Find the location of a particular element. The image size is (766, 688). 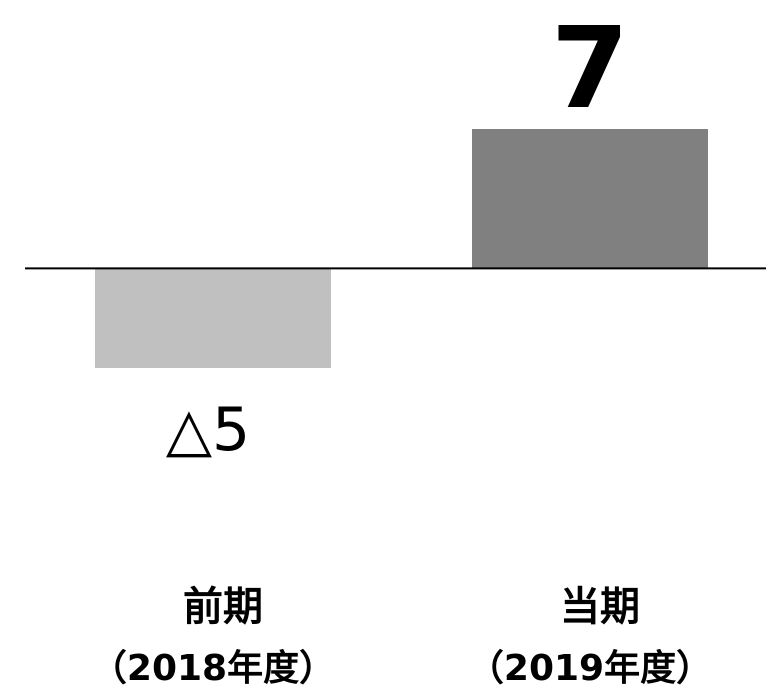

value-label: △5 is located at coordinates (208, 430).